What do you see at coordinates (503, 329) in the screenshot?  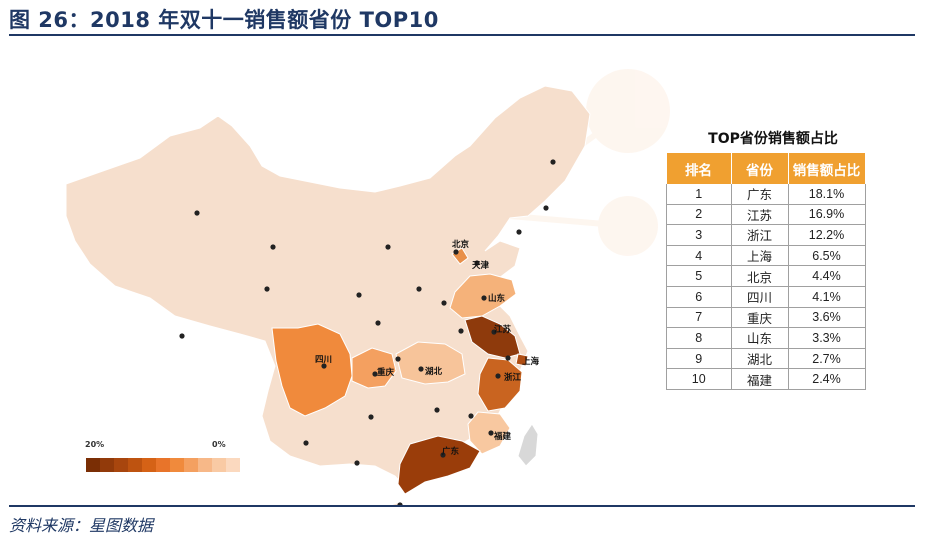 I see `label-jiangsu: 江苏` at bounding box center [503, 329].